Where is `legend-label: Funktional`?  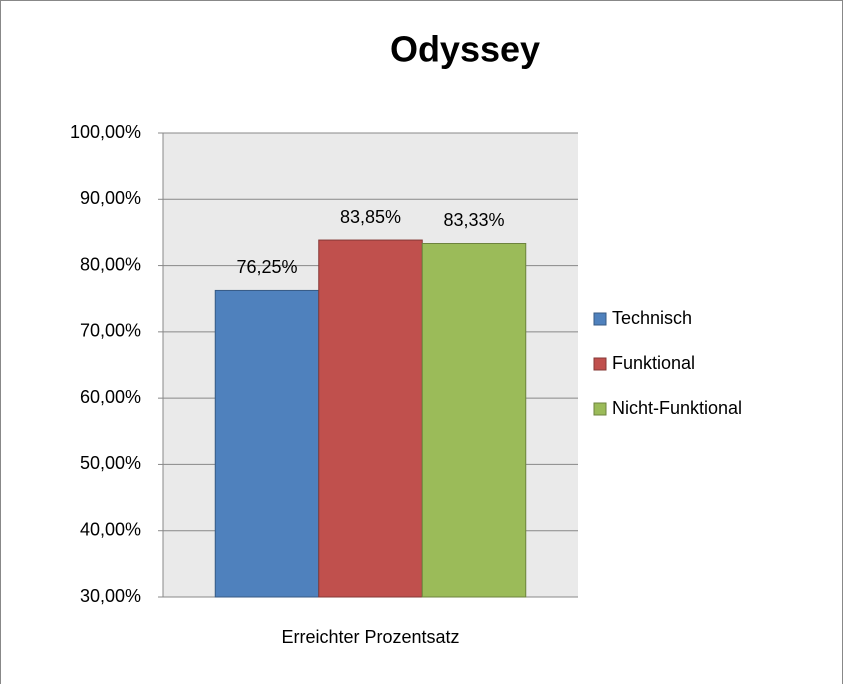
legend-label: Funktional is located at coordinates (653, 363).